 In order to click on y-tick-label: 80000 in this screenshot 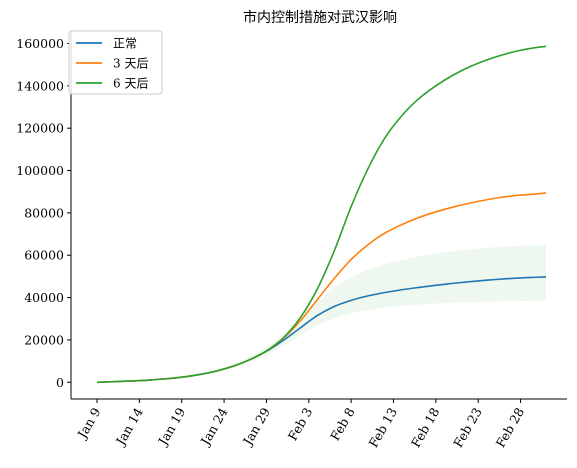, I will do `click(44, 212)`.